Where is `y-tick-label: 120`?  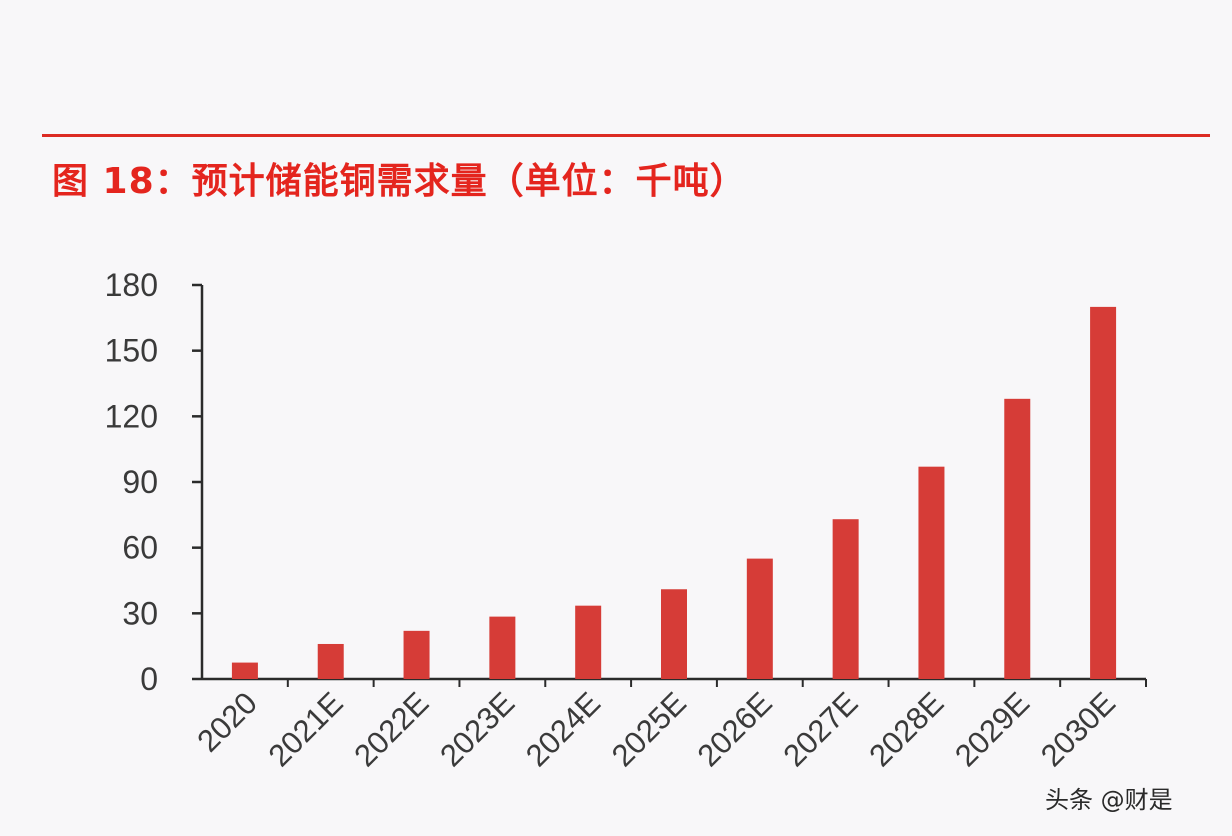
y-tick-label: 120 is located at coordinates (131, 416).